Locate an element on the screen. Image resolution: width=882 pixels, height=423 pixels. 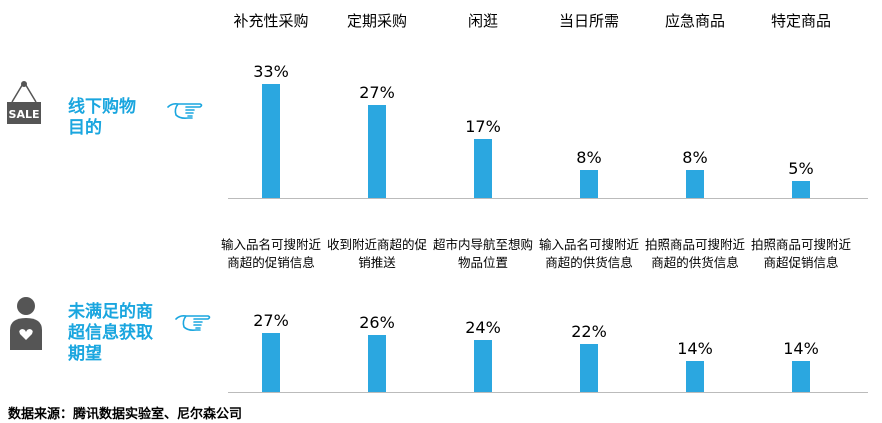
category-label: 拍照商品可搜附近商超促销信息 is located at coordinates (800, 253).